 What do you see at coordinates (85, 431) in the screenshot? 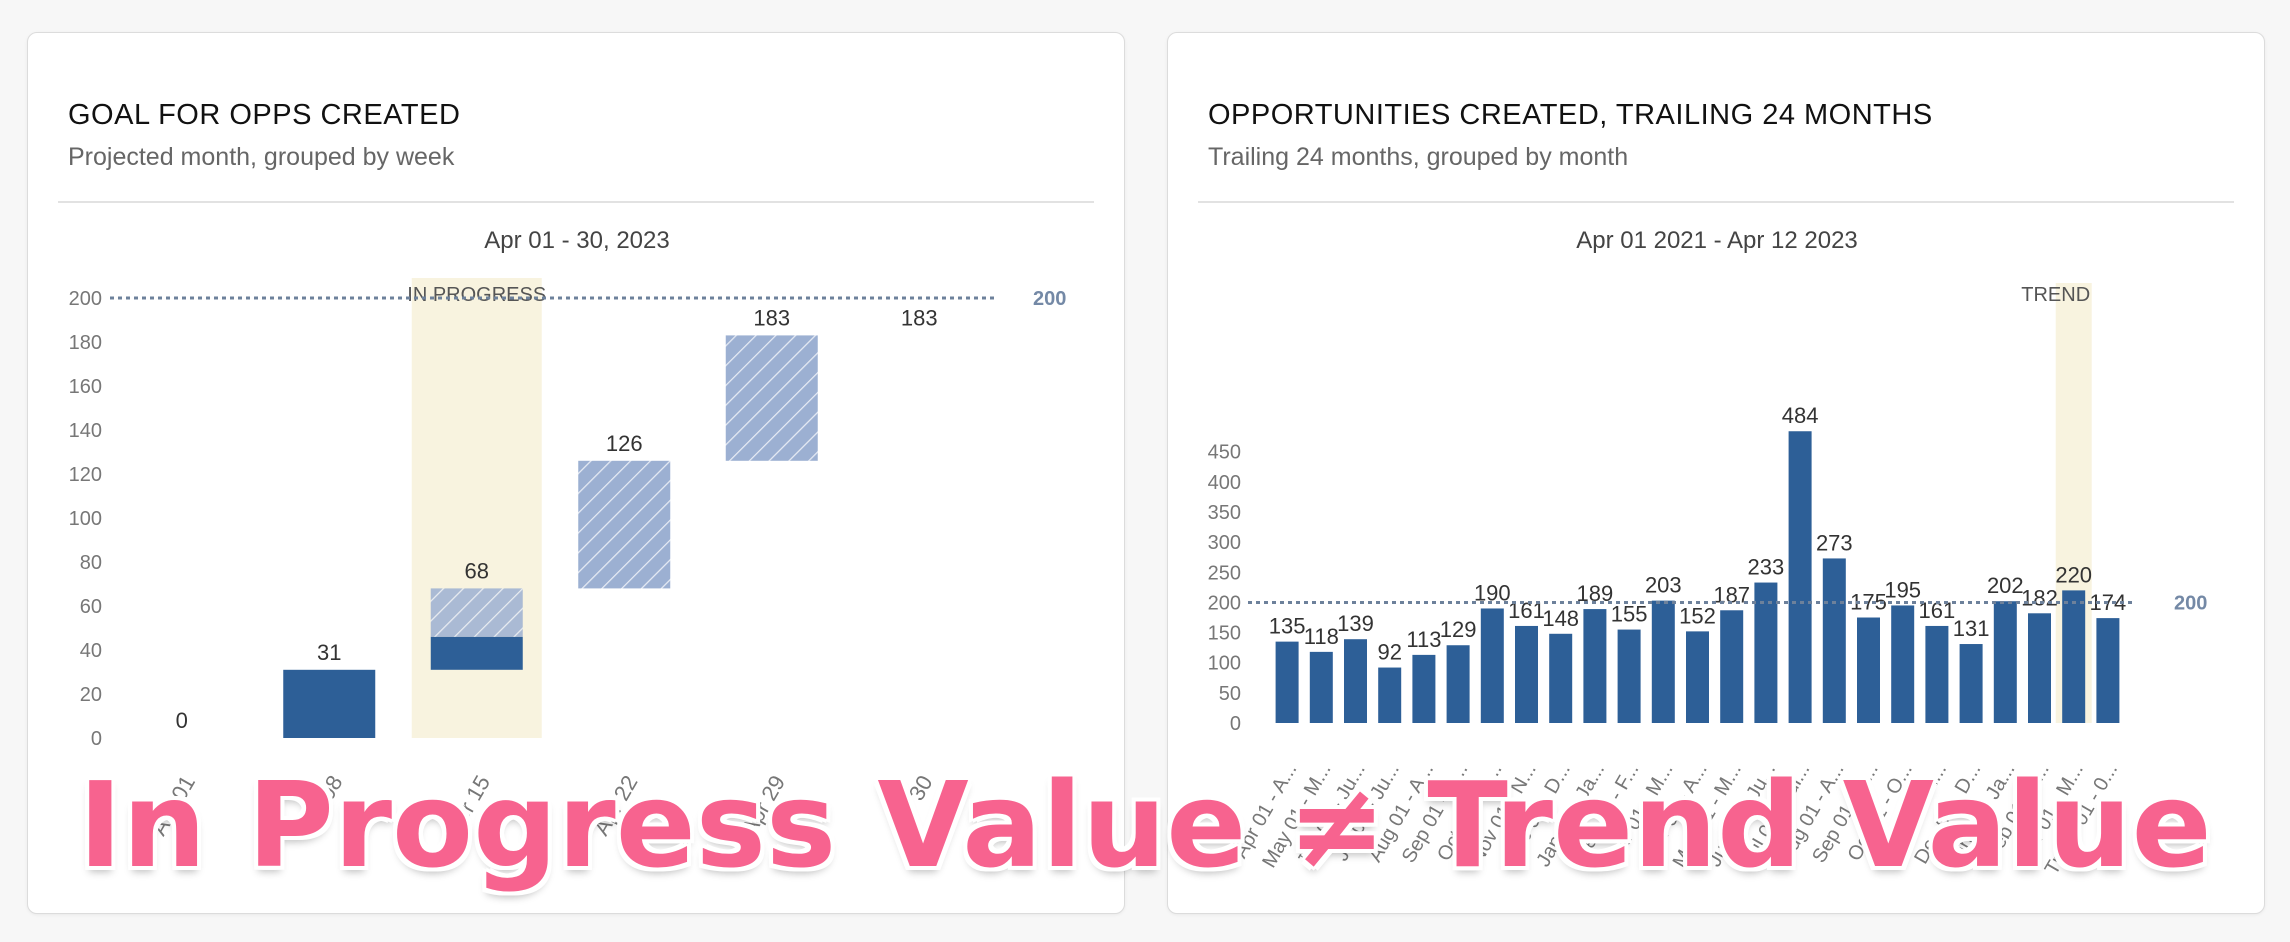
I see `y-tick-label: 140` at bounding box center [85, 431].